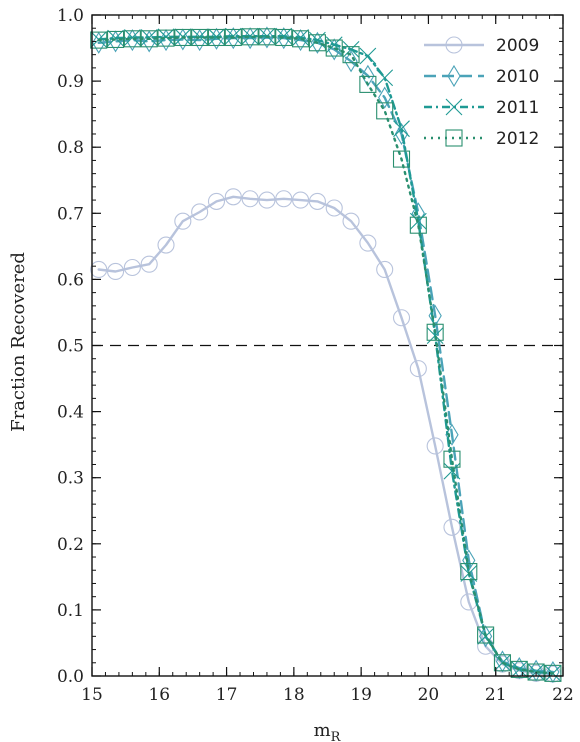 This screenshot has width=580, height=742. What do you see at coordinates (92, 695) in the screenshot?
I see `x-tick-label: 15` at bounding box center [92, 695].